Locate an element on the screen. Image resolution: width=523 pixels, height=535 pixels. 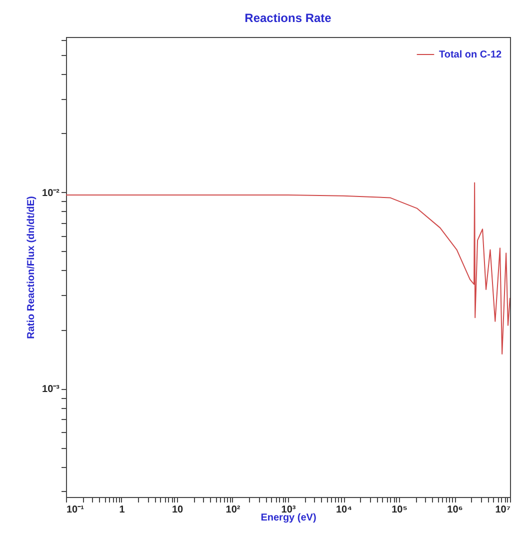
x-tick-label: 10 is located at coordinates (178, 510).